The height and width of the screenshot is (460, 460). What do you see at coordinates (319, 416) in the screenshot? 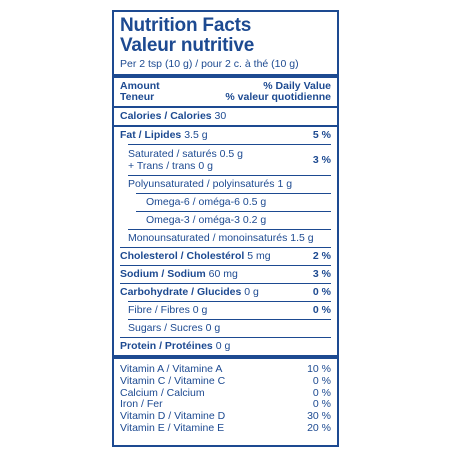
I see `vitamin-pct: 30 %` at bounding box center [319, 416].